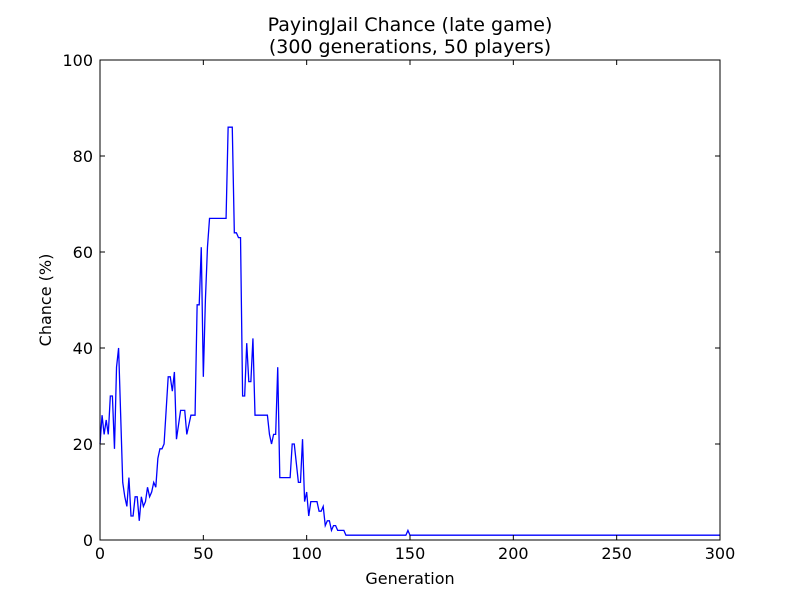  What do you see at coordinates (83, 252) in the screenshot?
I see `y-tick-label: 60` at bounding box center [83, 252].